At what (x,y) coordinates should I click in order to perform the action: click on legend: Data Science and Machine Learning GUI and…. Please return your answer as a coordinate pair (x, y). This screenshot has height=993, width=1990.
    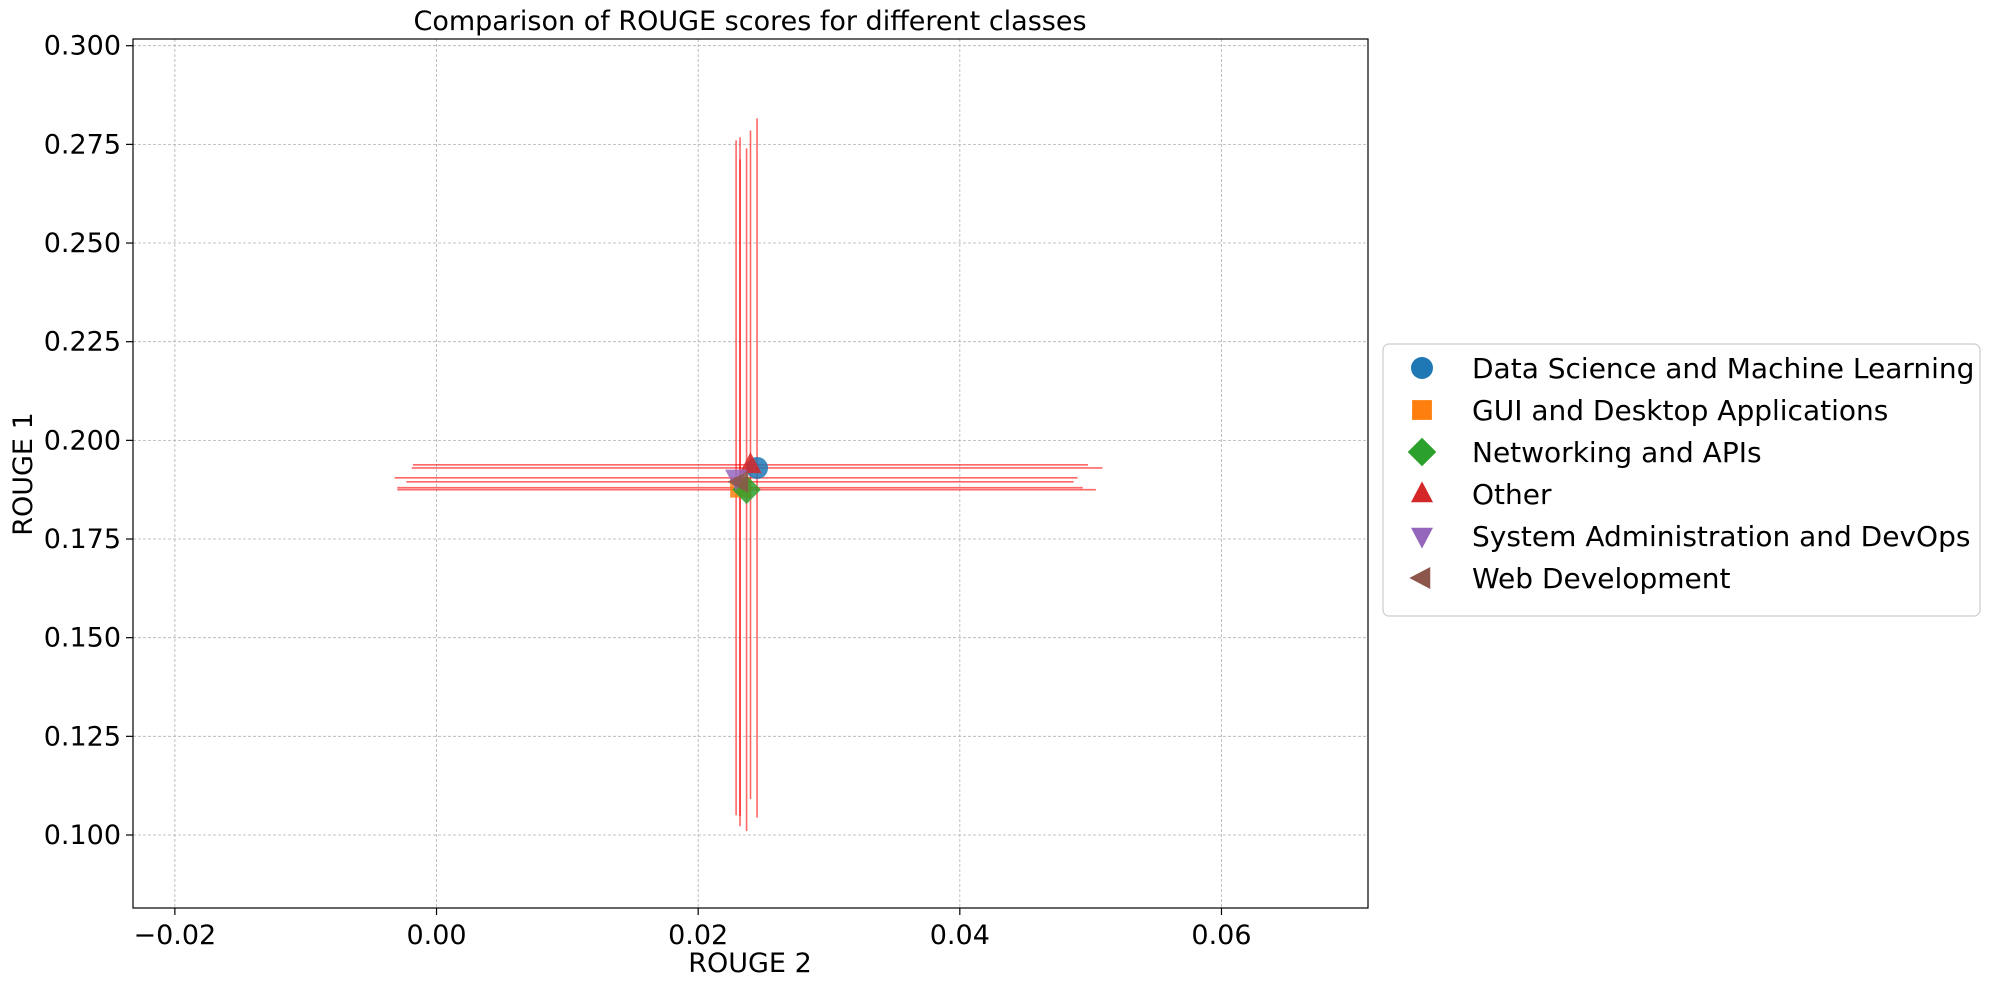
    Looking at the image, I should click on (1681, 480).